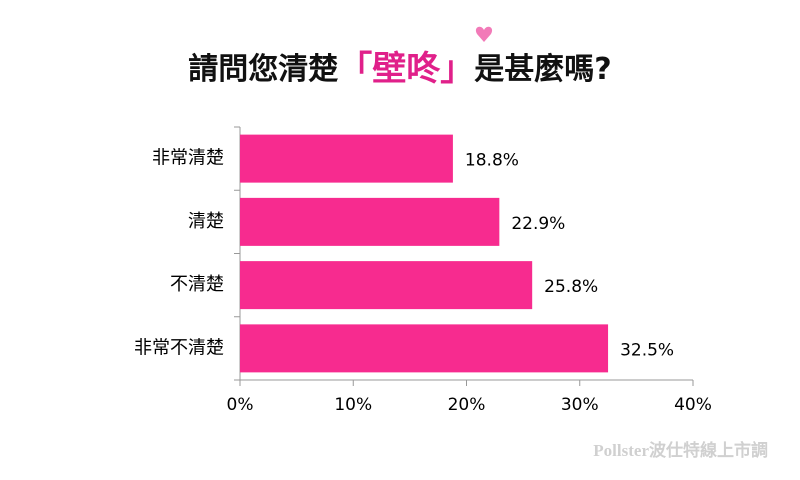  What do you see at coordinates (484, 34) in the screenshot?
I see `heart-icon` at bounding box center [484, 34].